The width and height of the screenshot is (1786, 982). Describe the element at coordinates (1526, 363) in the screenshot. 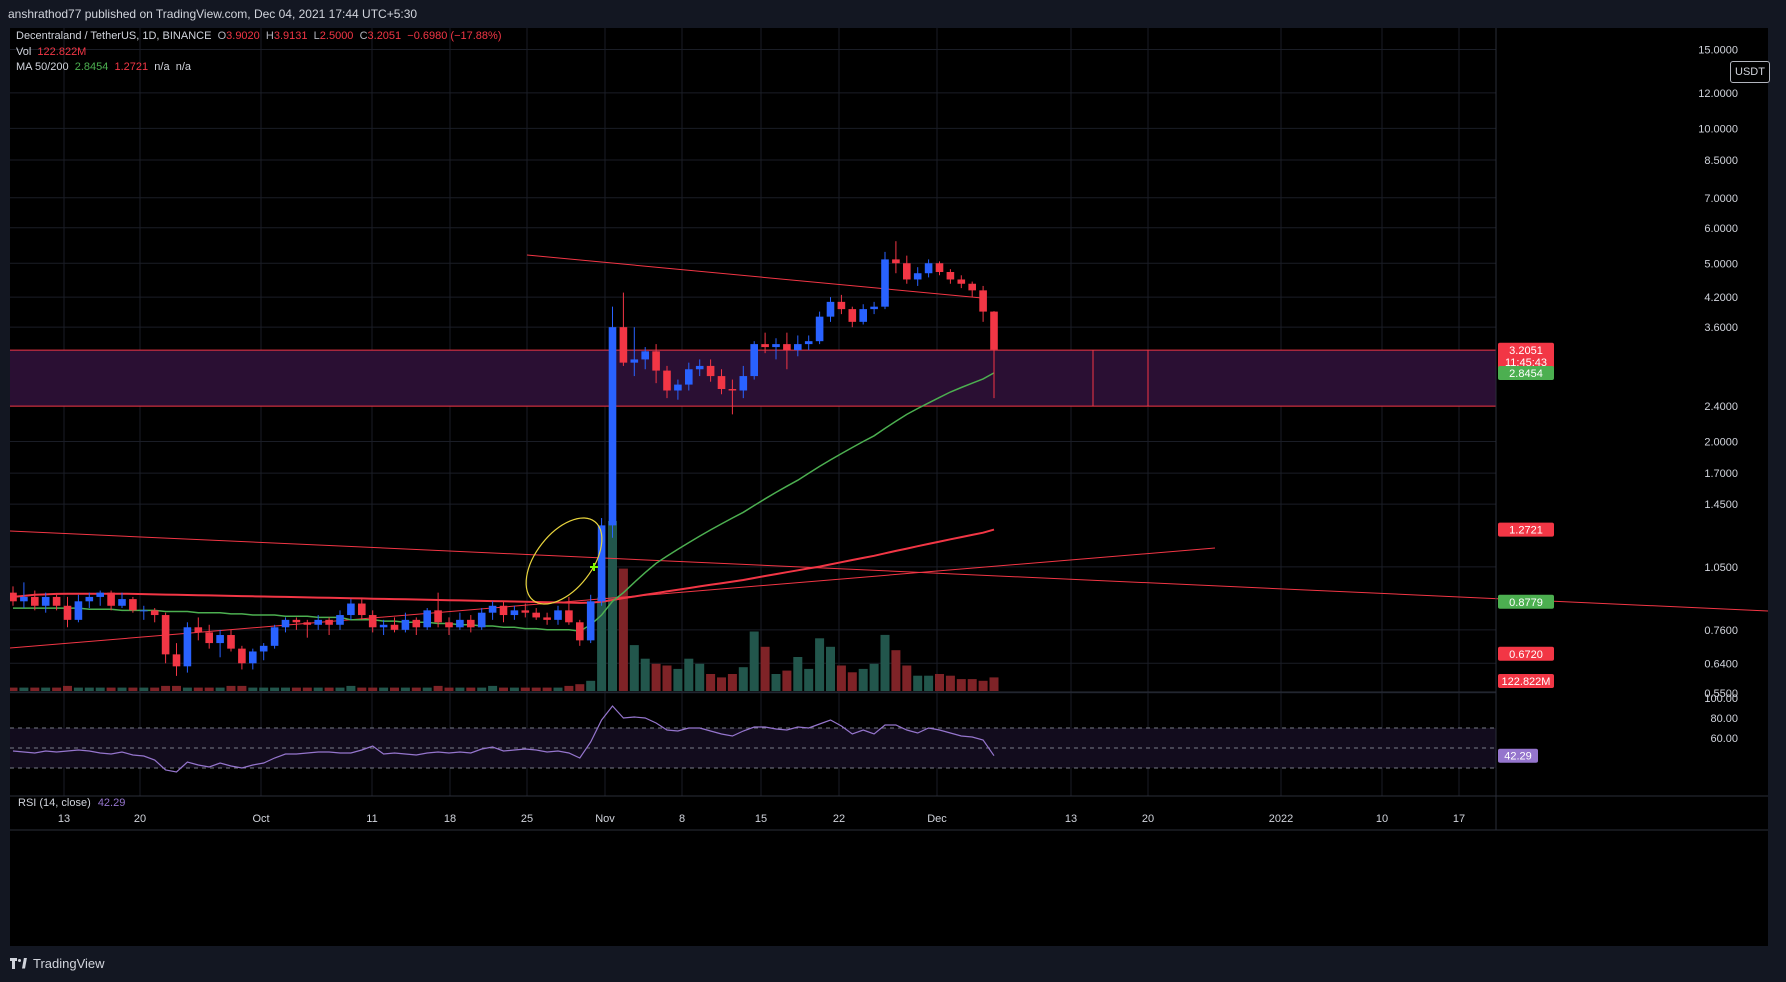

I see `countdown-label: 11:45:43` at that location.